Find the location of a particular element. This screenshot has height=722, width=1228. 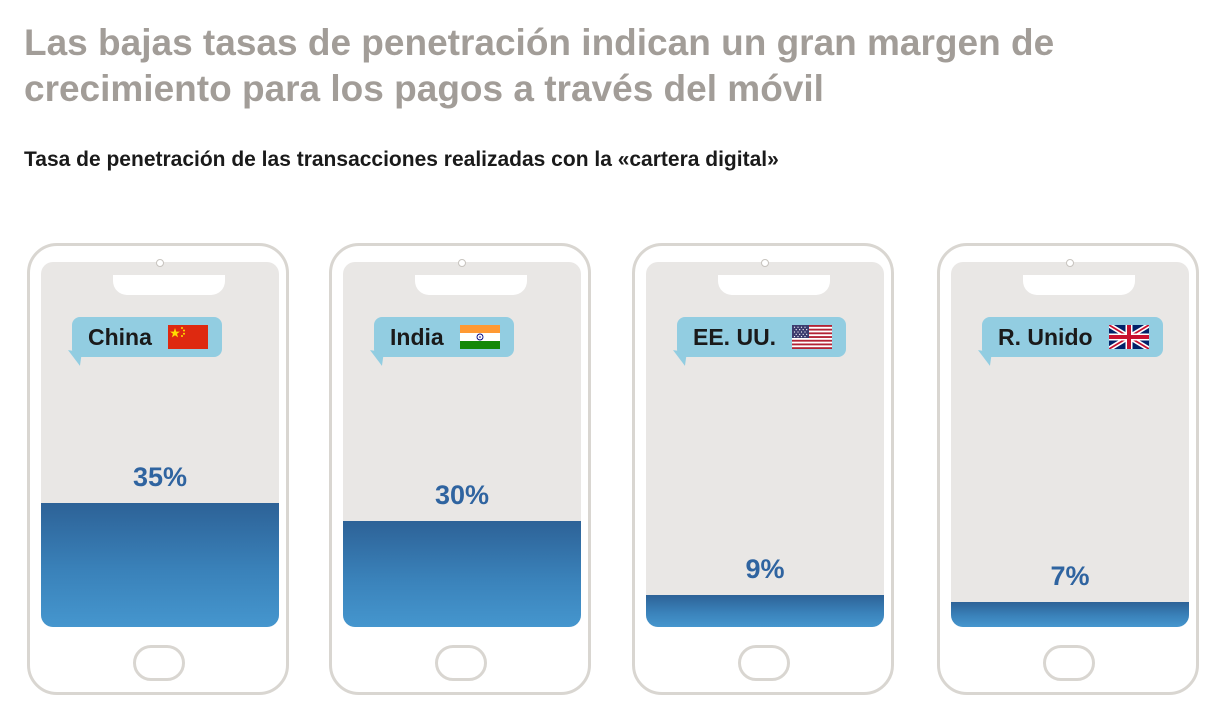

category-label-usa: EE. UU. is located at coordinates (735, 336).